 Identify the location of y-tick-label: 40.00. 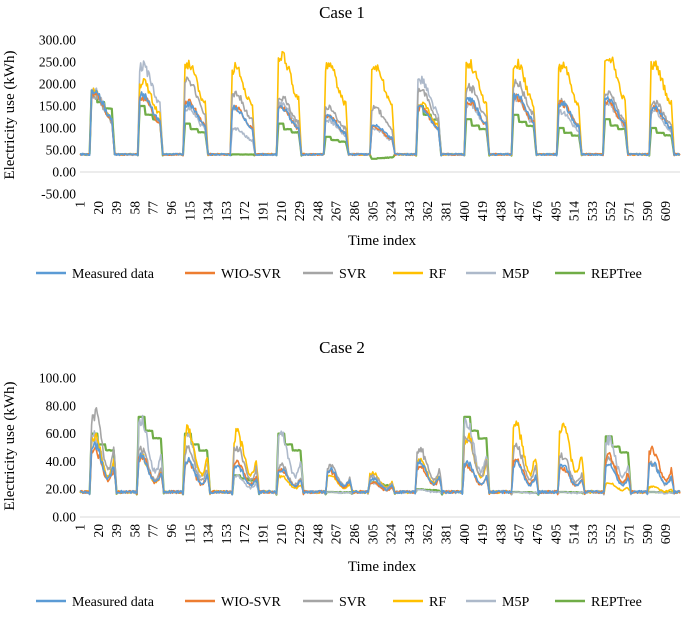
(61, 461).